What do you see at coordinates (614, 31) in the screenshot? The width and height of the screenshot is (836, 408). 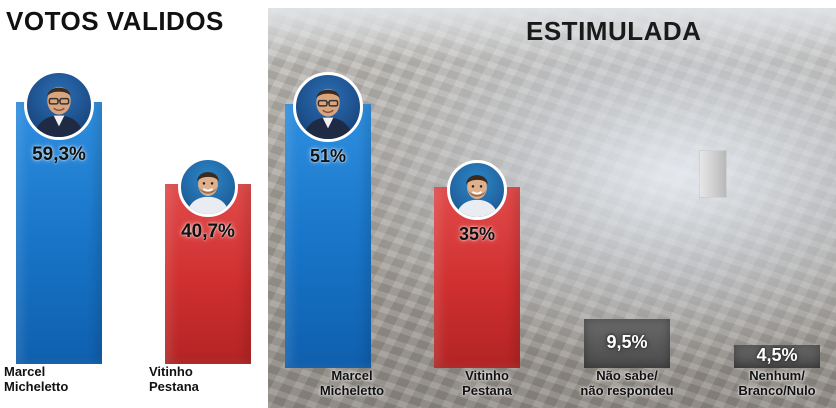 I see `chart-title-stimulated: ESTIMULADA` at bounding box center [614, 31].